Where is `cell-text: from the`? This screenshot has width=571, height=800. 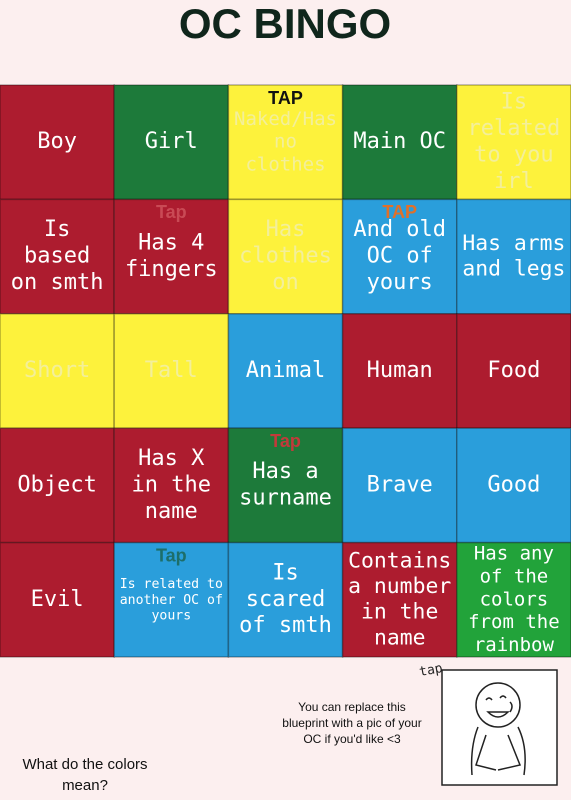
cell-text: from the is located at coordinates (514, 622).